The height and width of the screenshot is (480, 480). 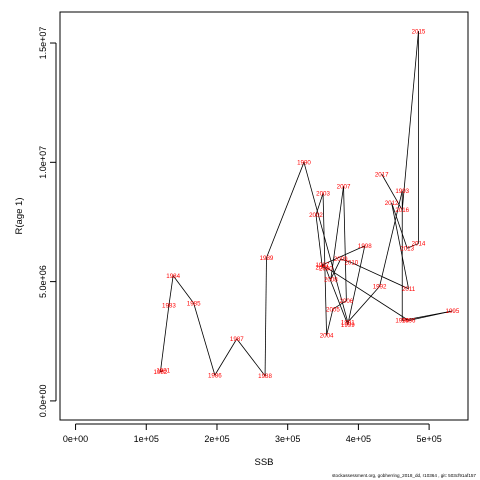 I want to click on y-tick-label: 5.0e+06, so click(x=43, y=281).